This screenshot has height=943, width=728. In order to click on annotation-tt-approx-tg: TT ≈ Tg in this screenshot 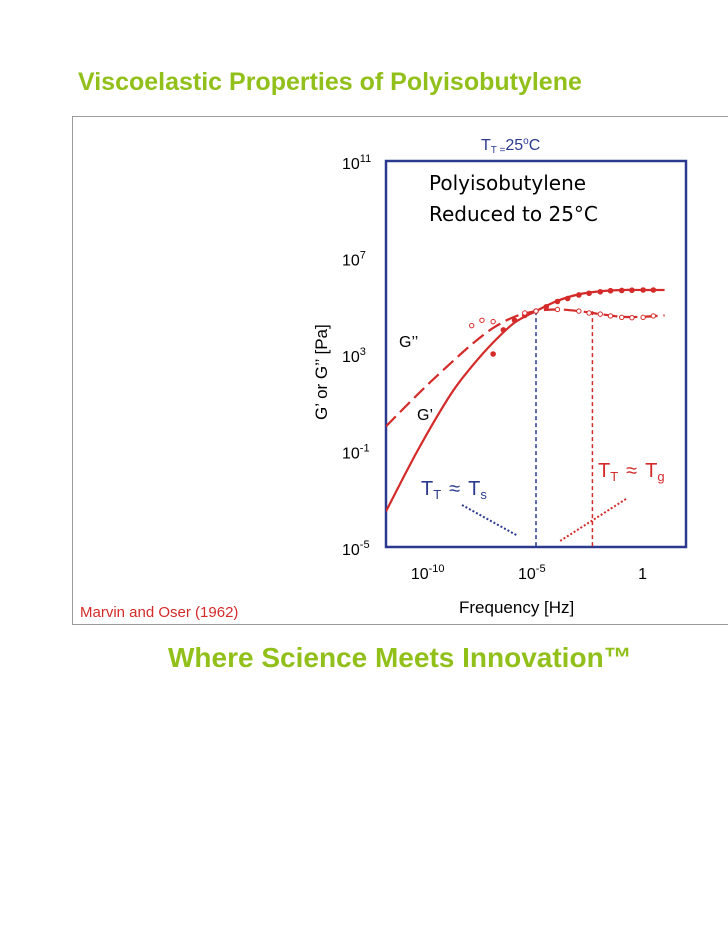, I will do `click(631, 472)`.